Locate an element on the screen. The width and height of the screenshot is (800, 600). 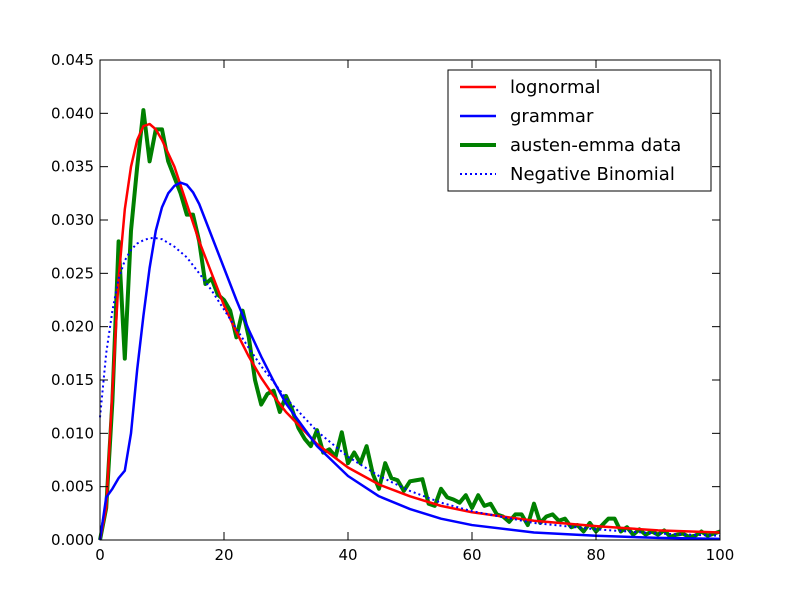
x-tick-label: 100 is located at coordinates (720, 555).